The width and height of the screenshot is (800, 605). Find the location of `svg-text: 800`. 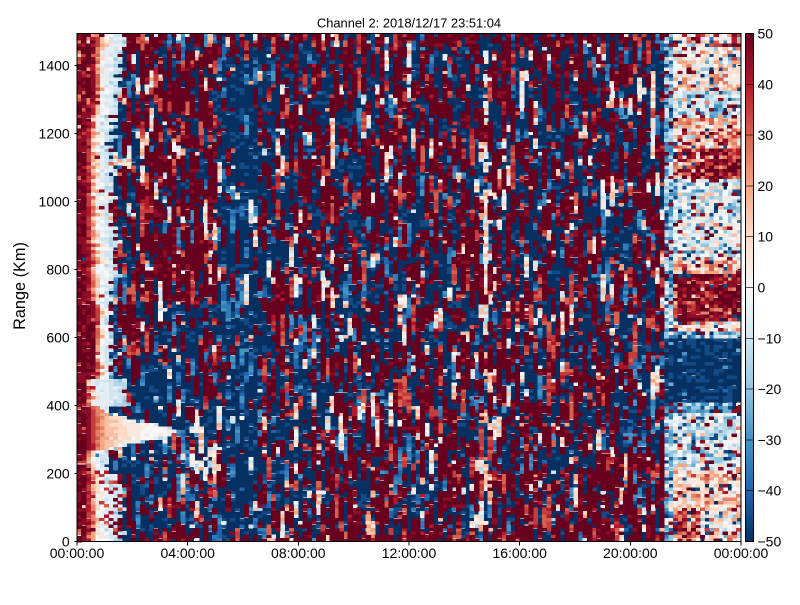

svg-text: 800 is located at coordinates (58, 270).